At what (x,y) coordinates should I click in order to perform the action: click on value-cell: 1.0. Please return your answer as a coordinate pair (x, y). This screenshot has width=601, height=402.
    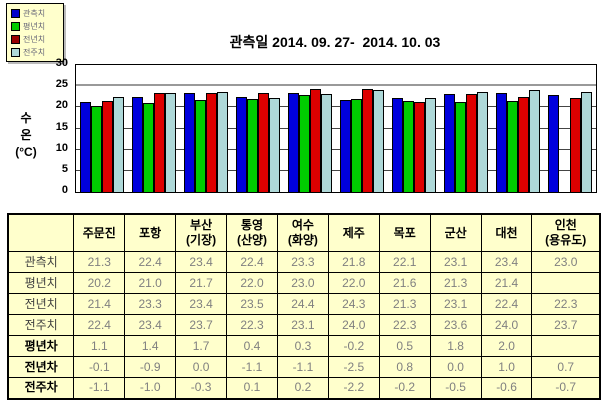
    Looking at the image, I should click on (506, 367).